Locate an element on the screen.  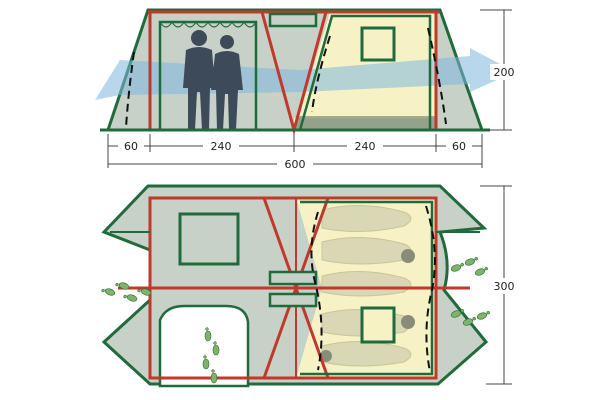
dim-height: 200 is located at coordinates (504, 72).